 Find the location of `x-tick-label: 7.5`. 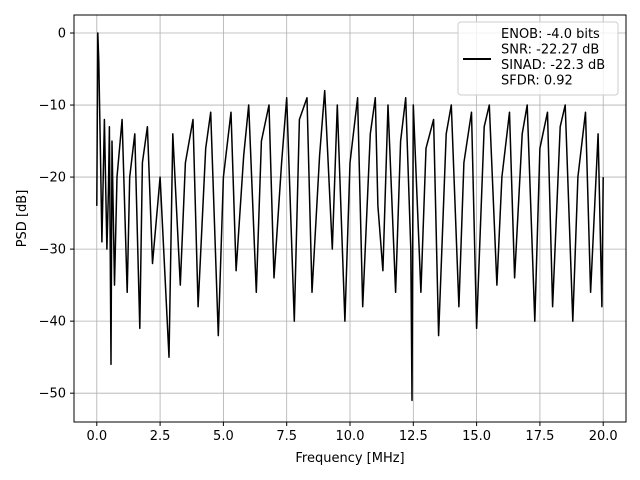

x-tick-label: 7.5 is located at coordinates (286, 436).